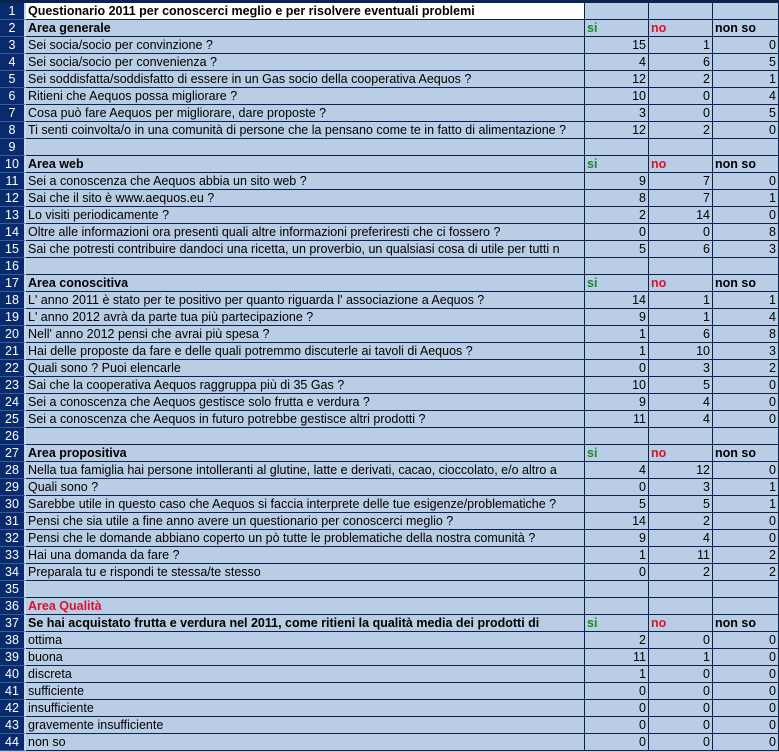 The image size is (779, 752). I want to click on row-header: 24, so click(13, 402).